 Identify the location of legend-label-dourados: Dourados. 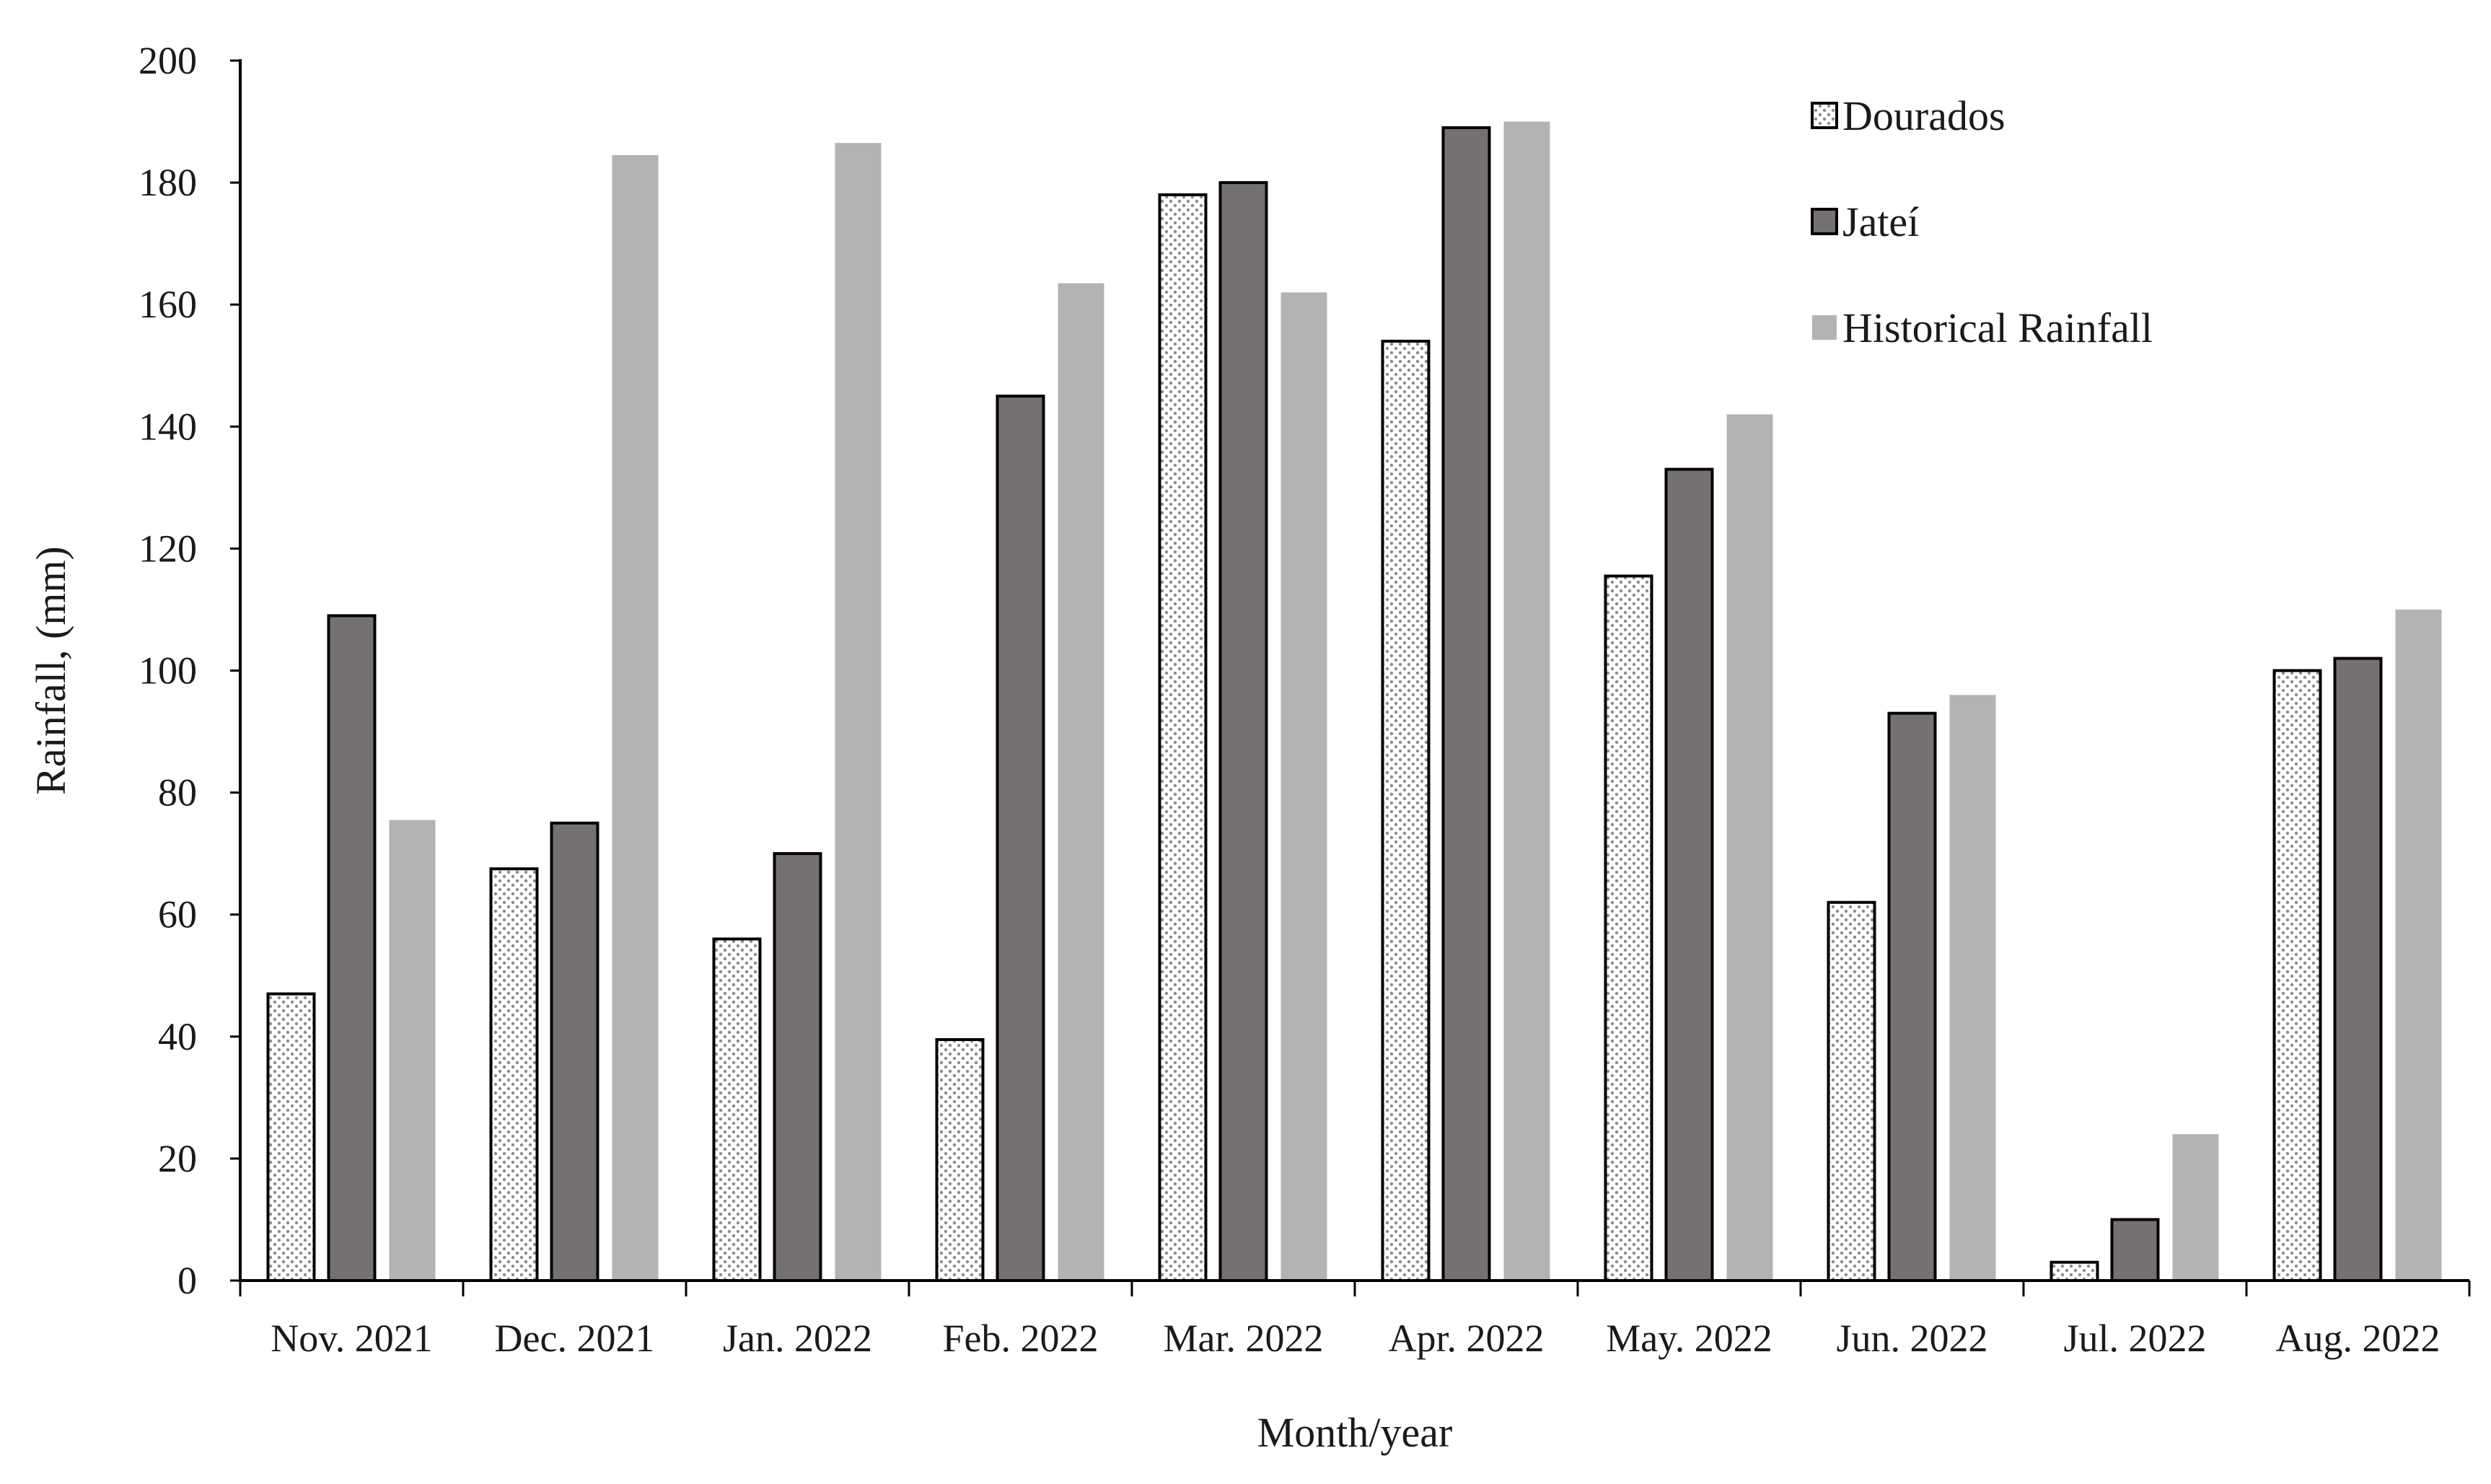
(1923, 115).